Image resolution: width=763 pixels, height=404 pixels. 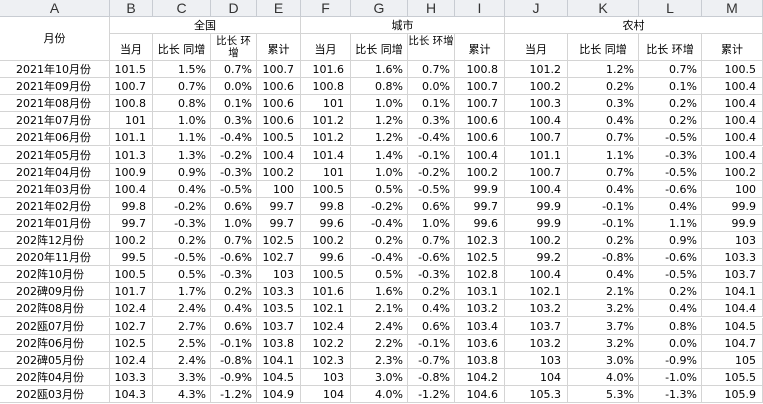 I want to click on column-header-h: H, so click(x=431, y=8).